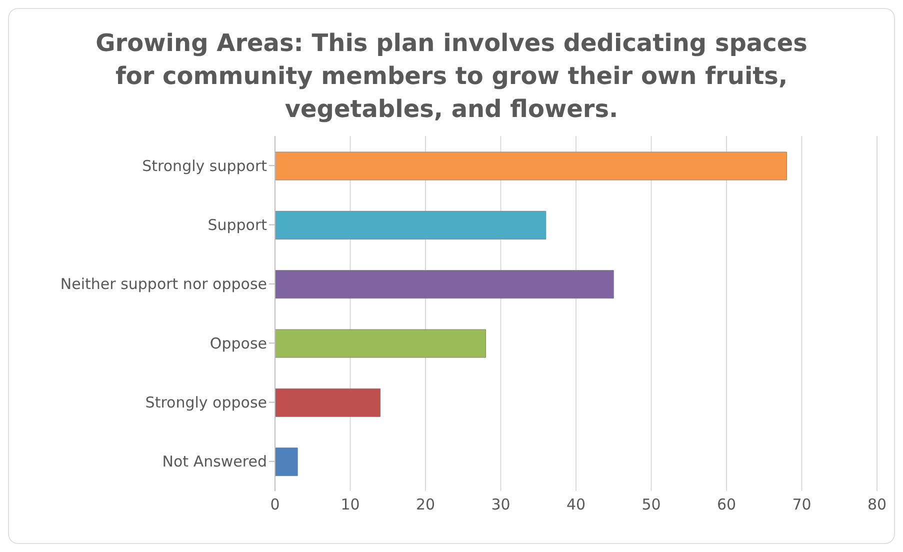 This screenshot has width=903, height=552. What do you see at coordinates (205, 165) in the screenshot?
I see `y-tick-label: Strongly support` at bounding box center [205, 165].